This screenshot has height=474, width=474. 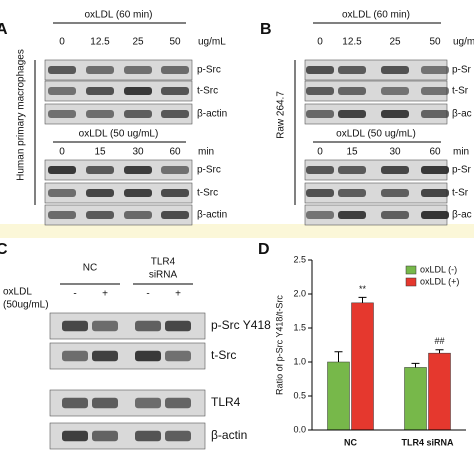 I want to click on cell-type: Human primary macrophages, so click(x=21, y=115).